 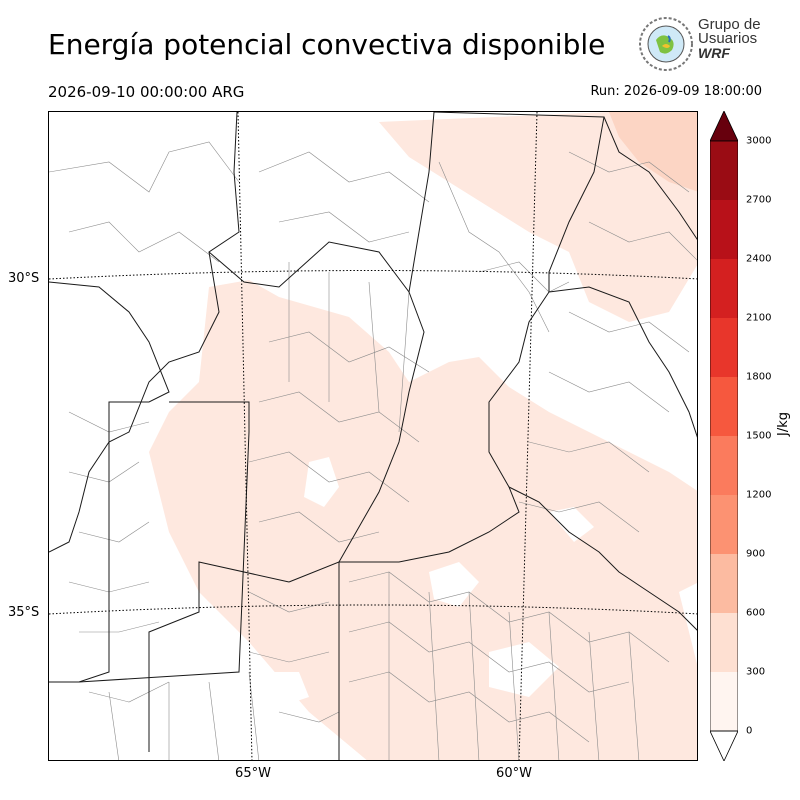 What do you see at coordinates (759, 318) in the screenshot?
I see `colorbar-tick-label: 2100` at bounding box center [759, 318].